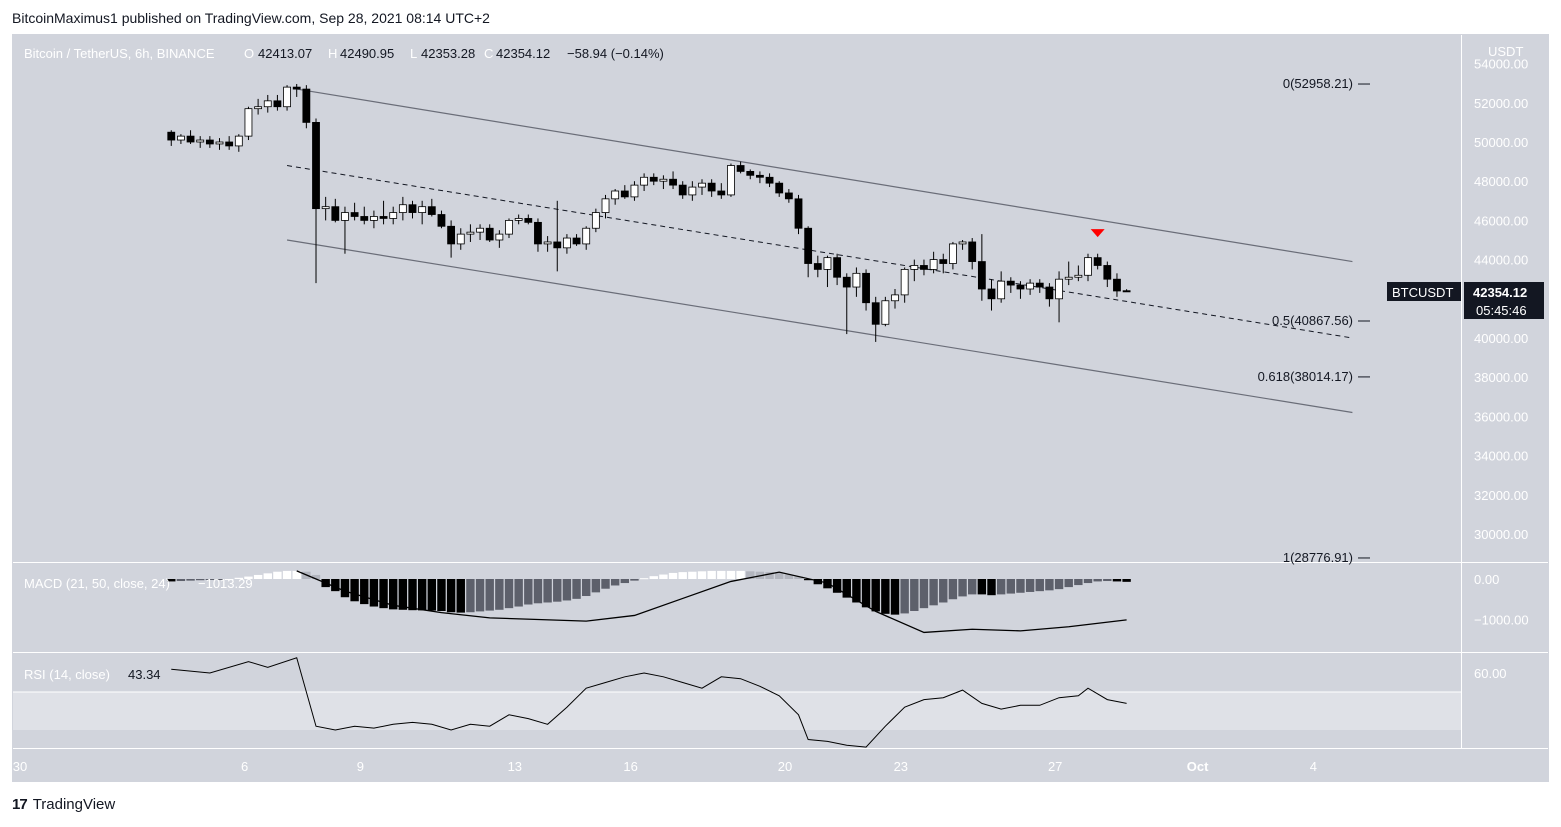  I want to click on currency-label: USDT, so click(1505, 51).